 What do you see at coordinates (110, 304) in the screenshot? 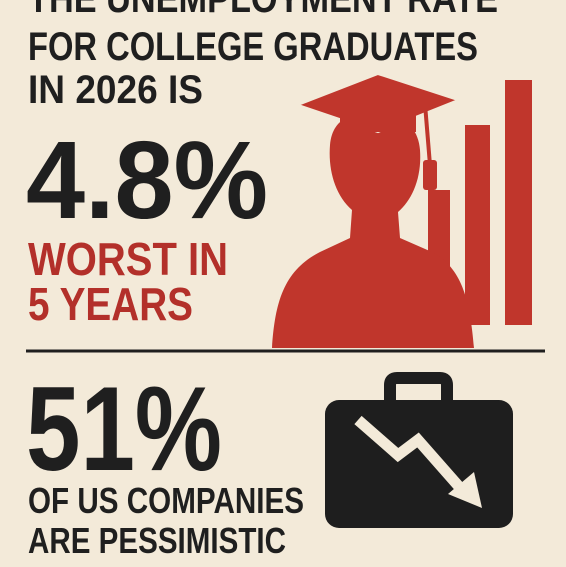
I see `stat-note: 5 YEARS` at bounding box center [110, 304].